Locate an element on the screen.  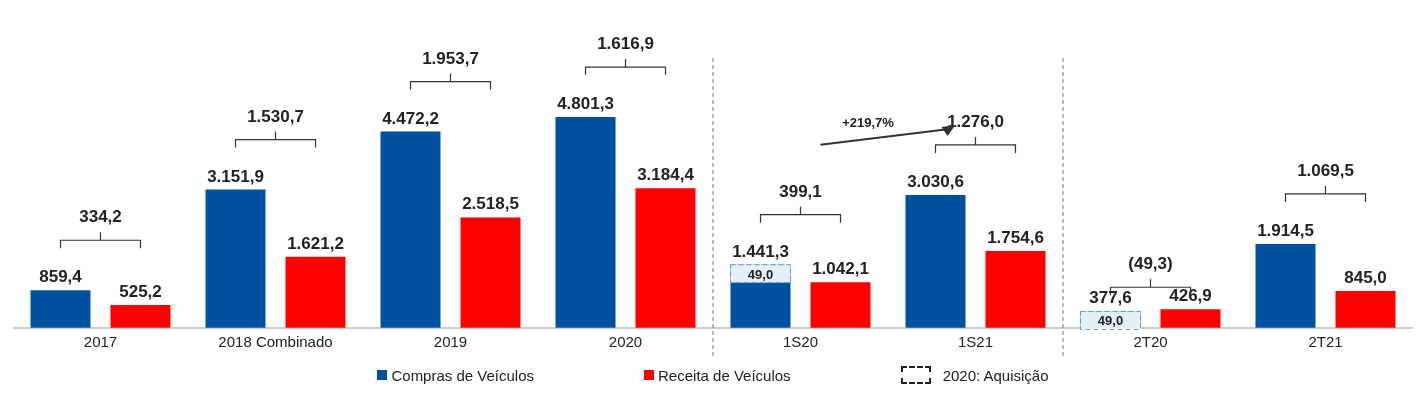
annotation: +219,7% is located at coordinates (868, 122).